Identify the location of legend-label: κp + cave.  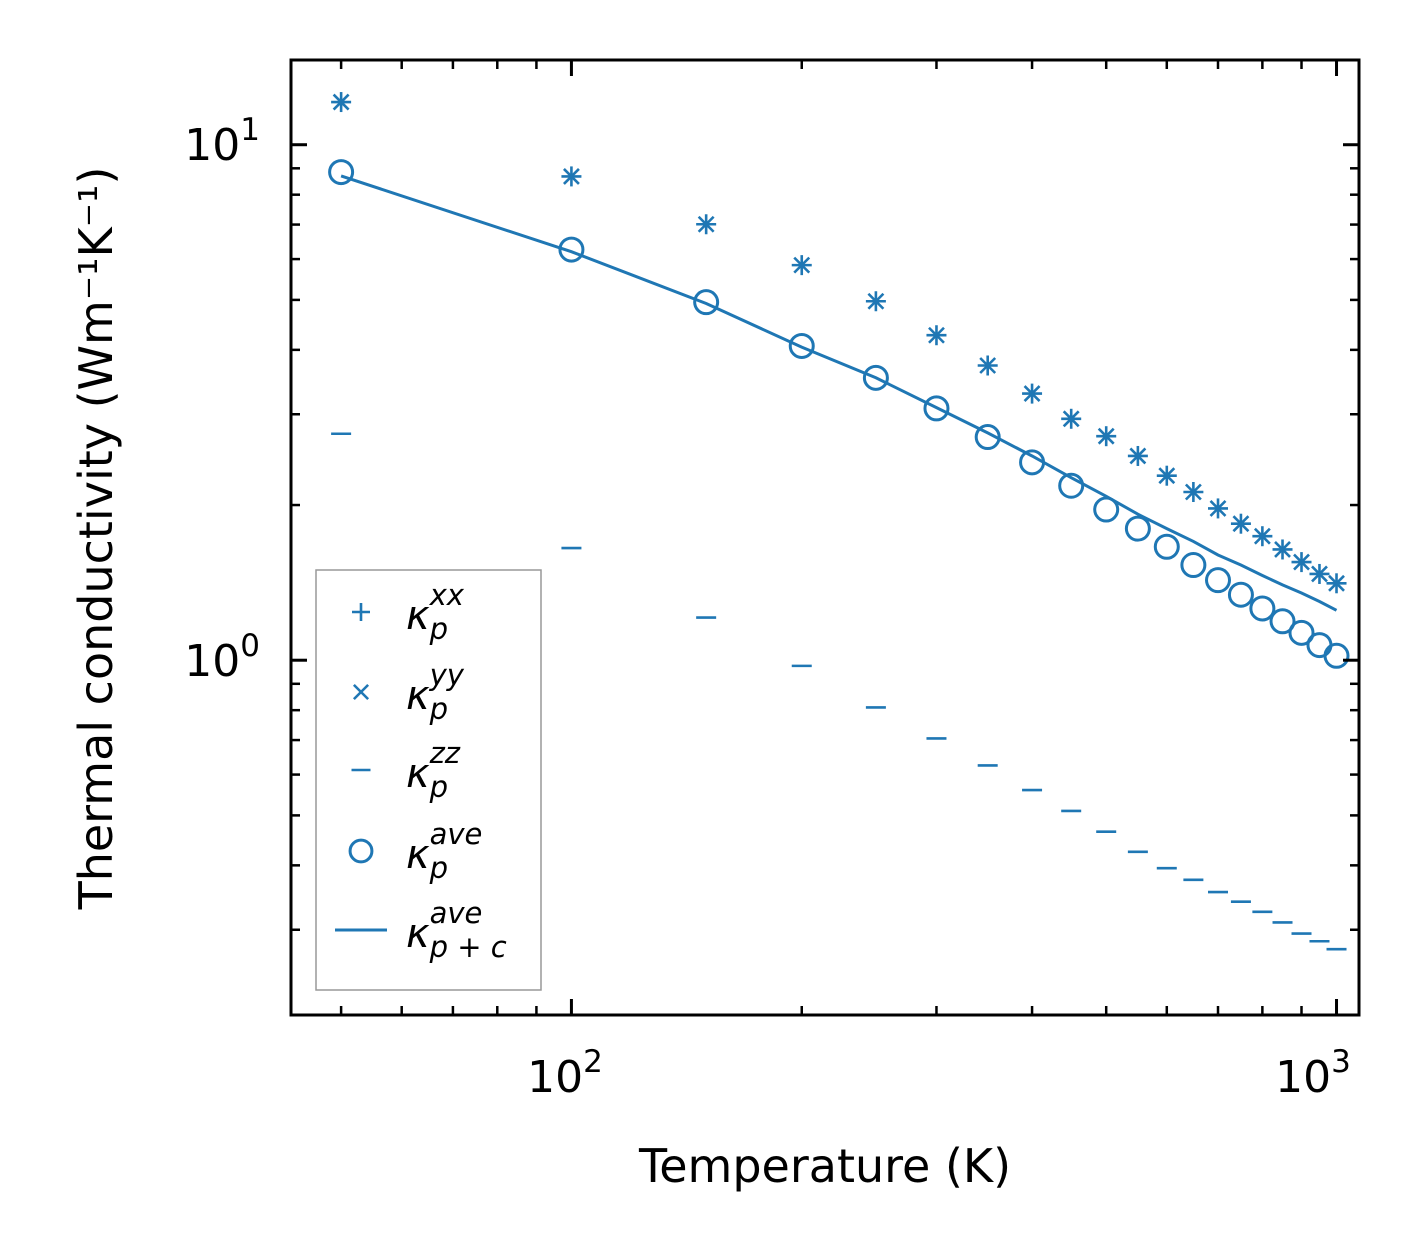
(456, 930).